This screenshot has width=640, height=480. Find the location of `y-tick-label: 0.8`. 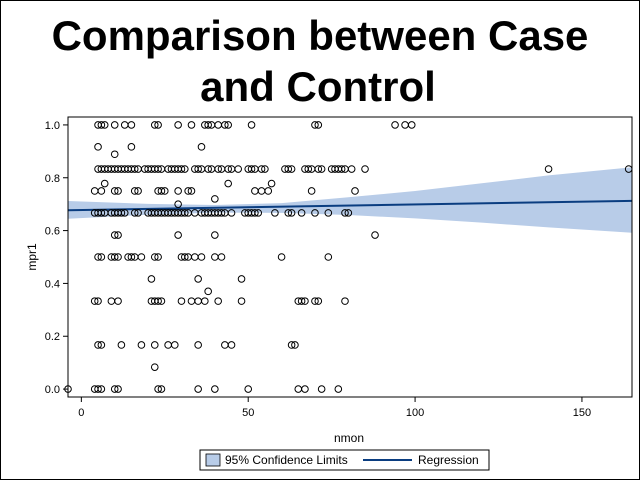

y-tick-label: 0.8 is located at coordinates (52, 179).